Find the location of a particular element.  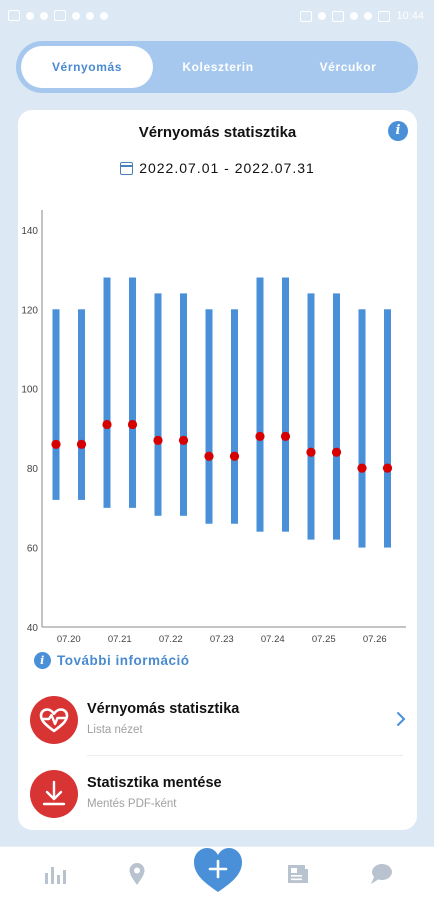

more-info-label: További információ is located at coordinates (123, 660).